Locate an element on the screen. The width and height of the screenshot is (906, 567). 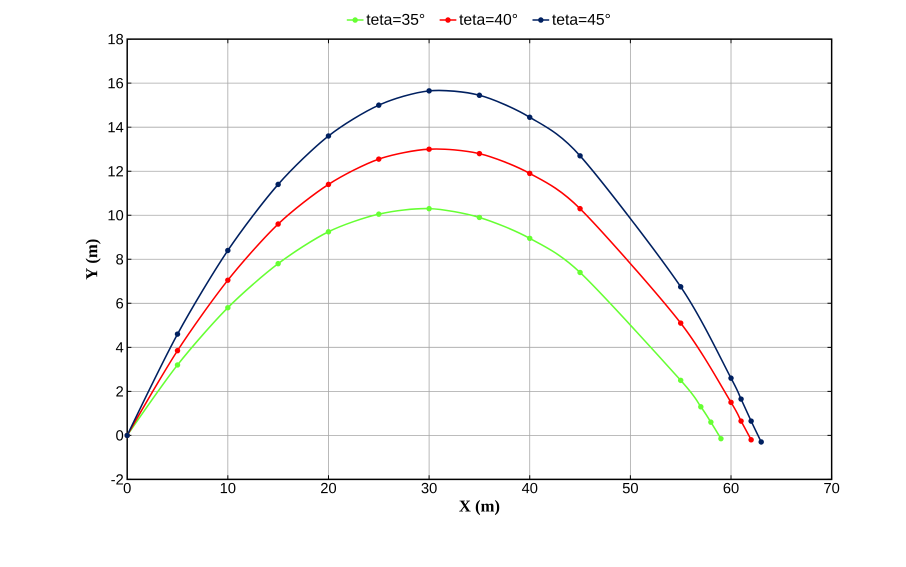
x-tick-label: 70 is located at coordinates (832, 488).